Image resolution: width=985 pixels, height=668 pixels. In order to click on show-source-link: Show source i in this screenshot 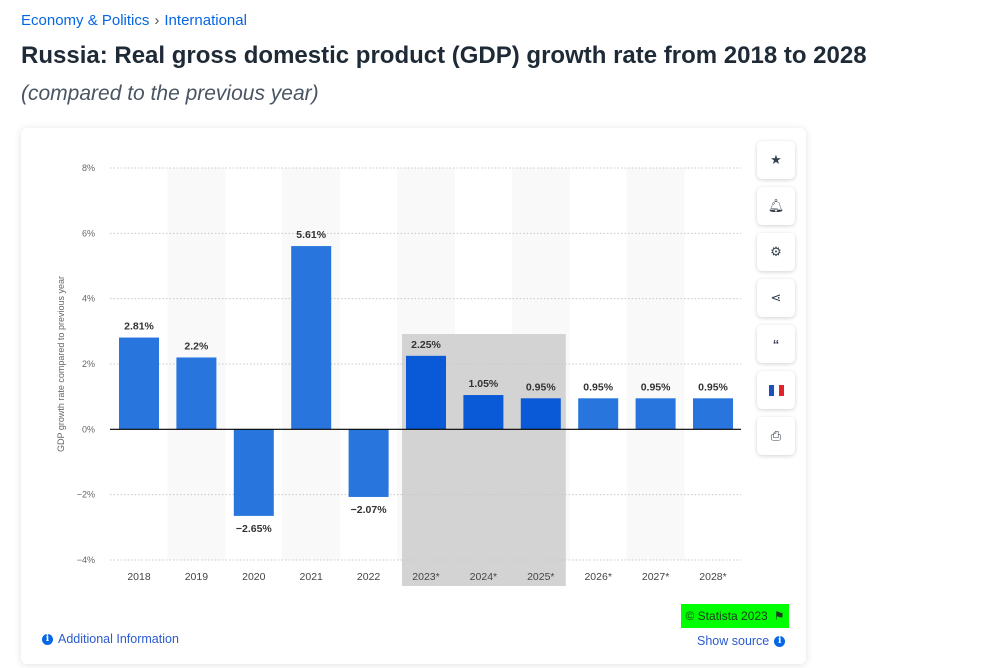, I will do `click(741, 641)`.